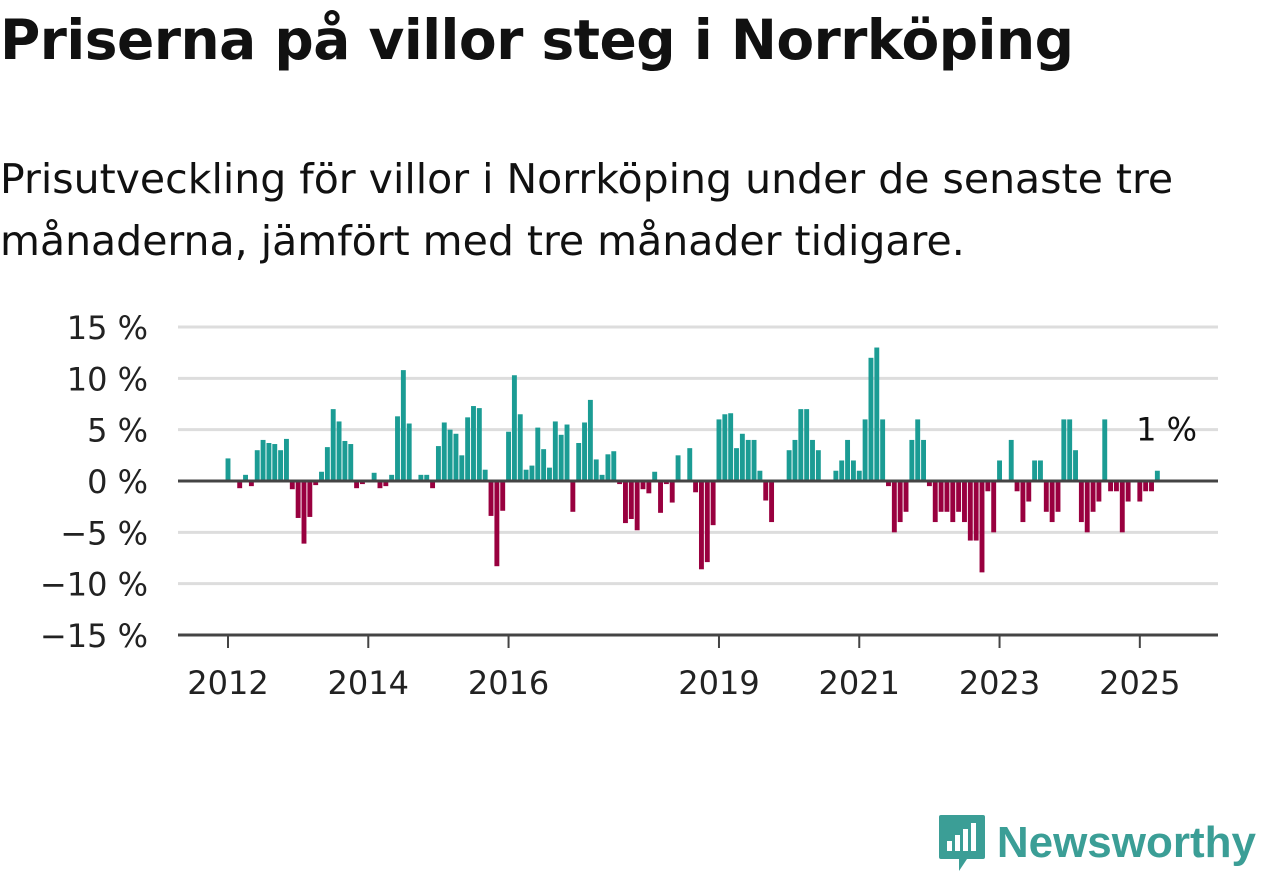 The image size is (1262, 879). Describe the element at coordinates (107, 379) in the screenshot. I see `y-tick-label: 10 %` at that location.